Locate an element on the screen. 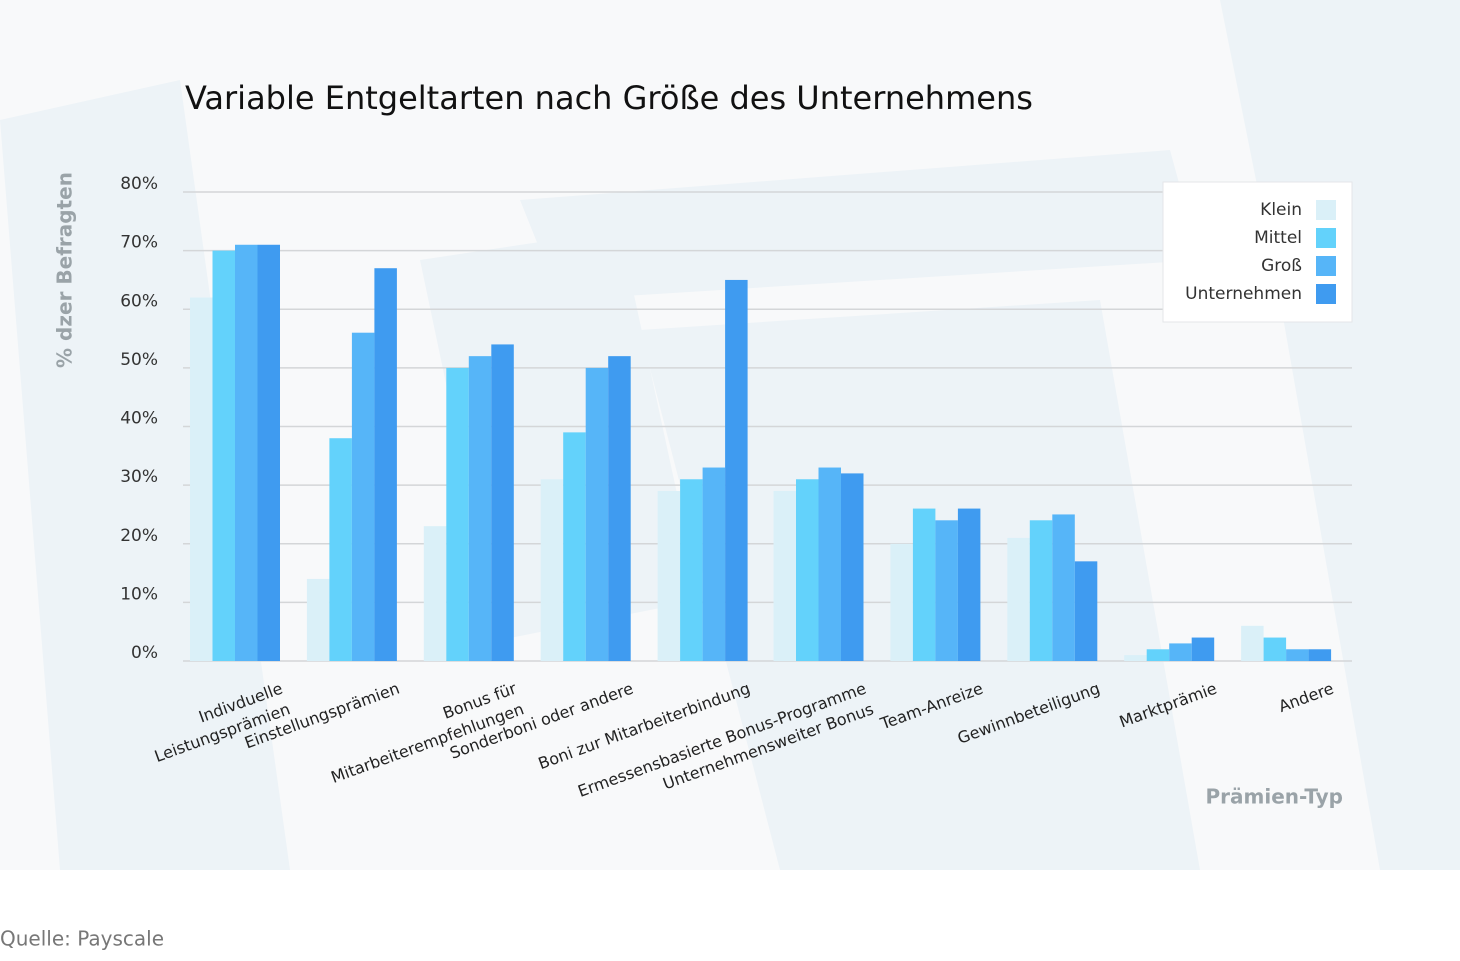 The width and height of the screenshot is (1460, 961). legend-label: Groß is located at coordinates (1281, 266).